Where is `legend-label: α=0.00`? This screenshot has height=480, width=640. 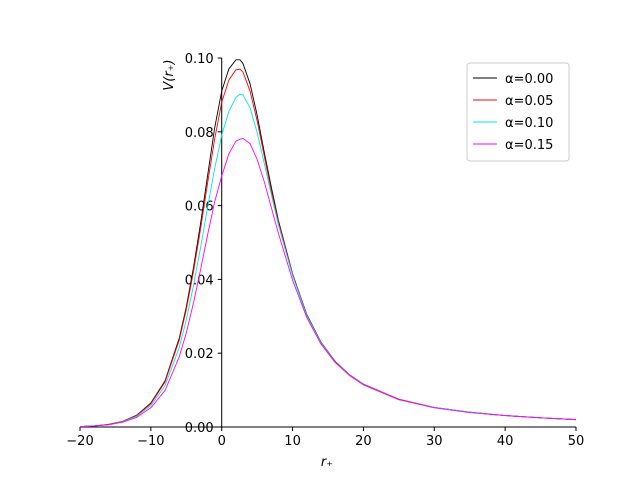 legend-label: α=0.00 is located at coordinates (529, 79).